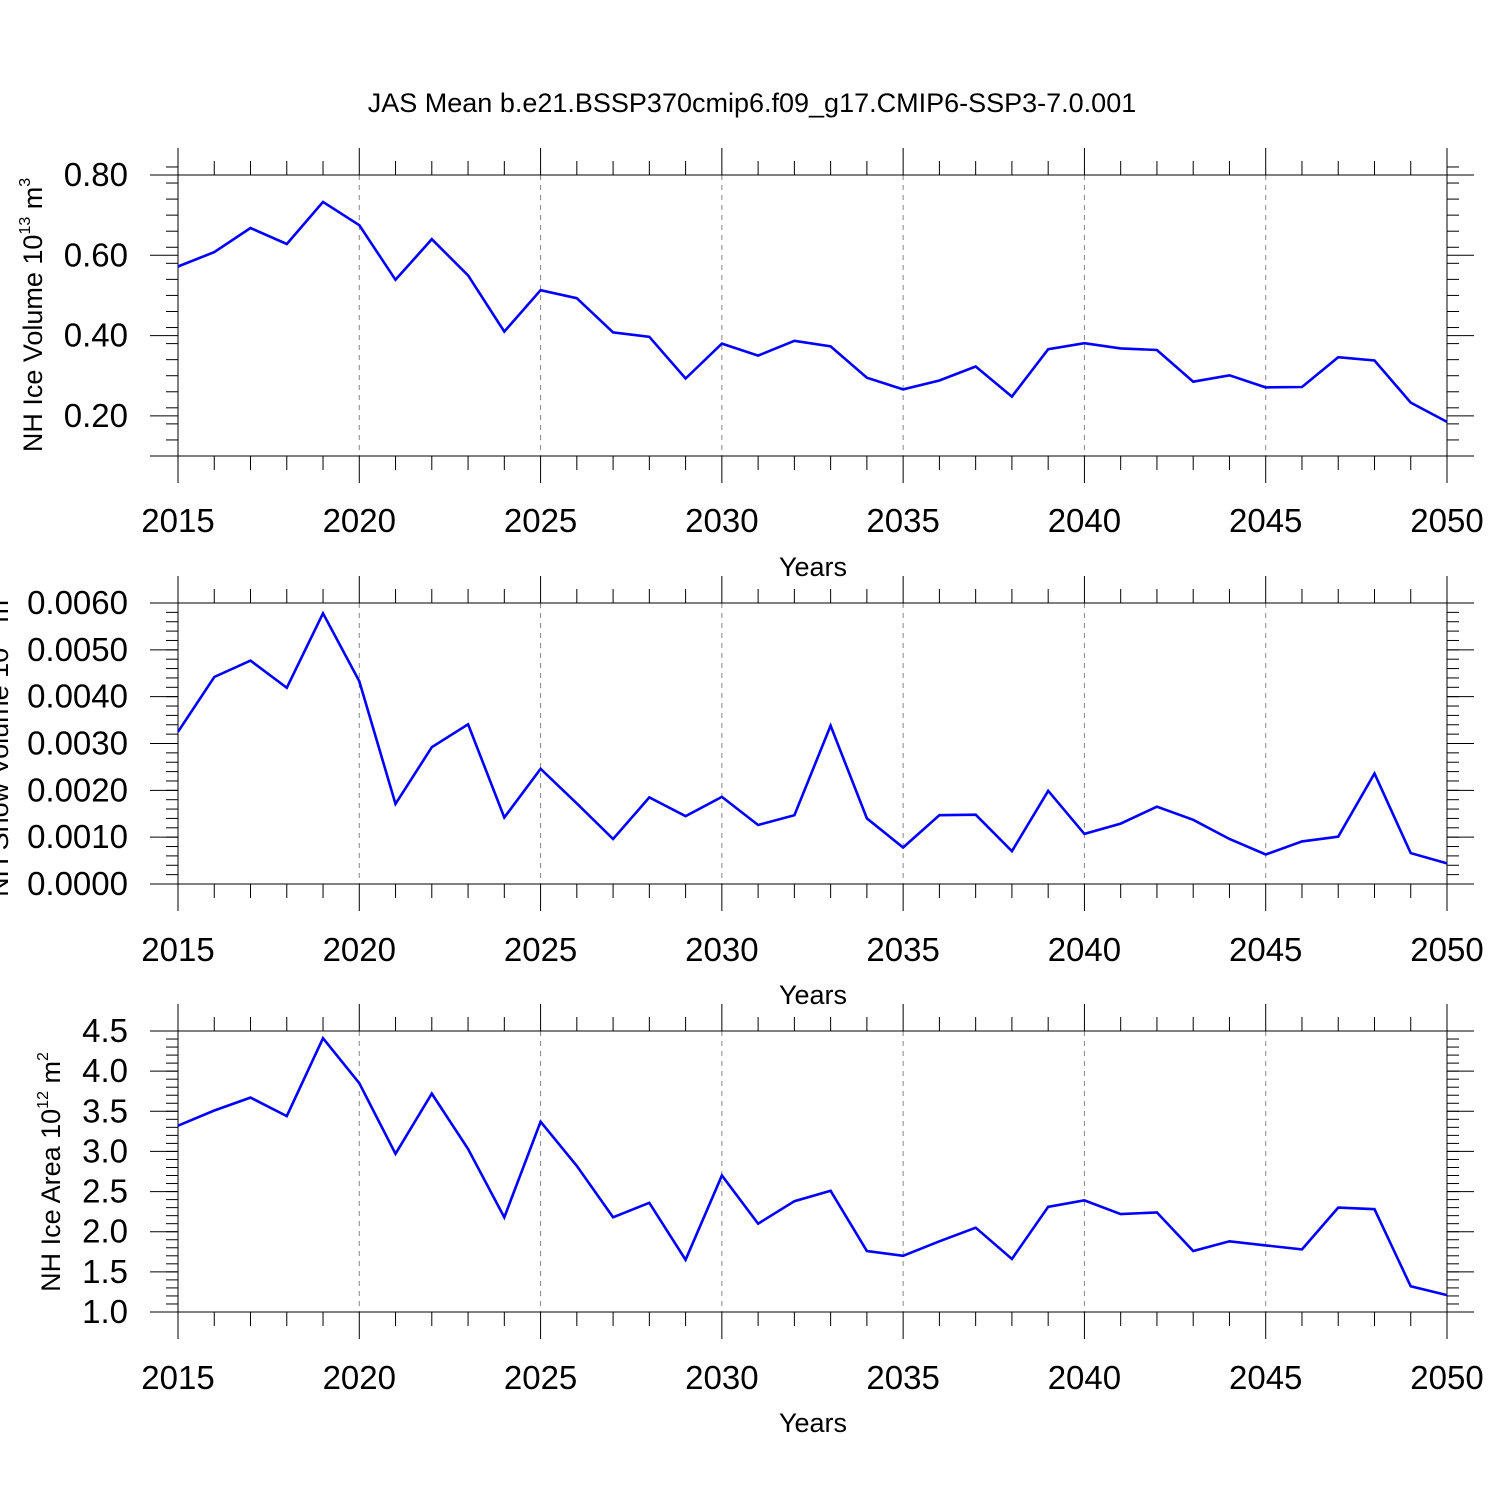  What do you see at coordinates (96, 174) in the screenshot?
I see `y-tick-label: 0.80` at bounding box center [96, 174].